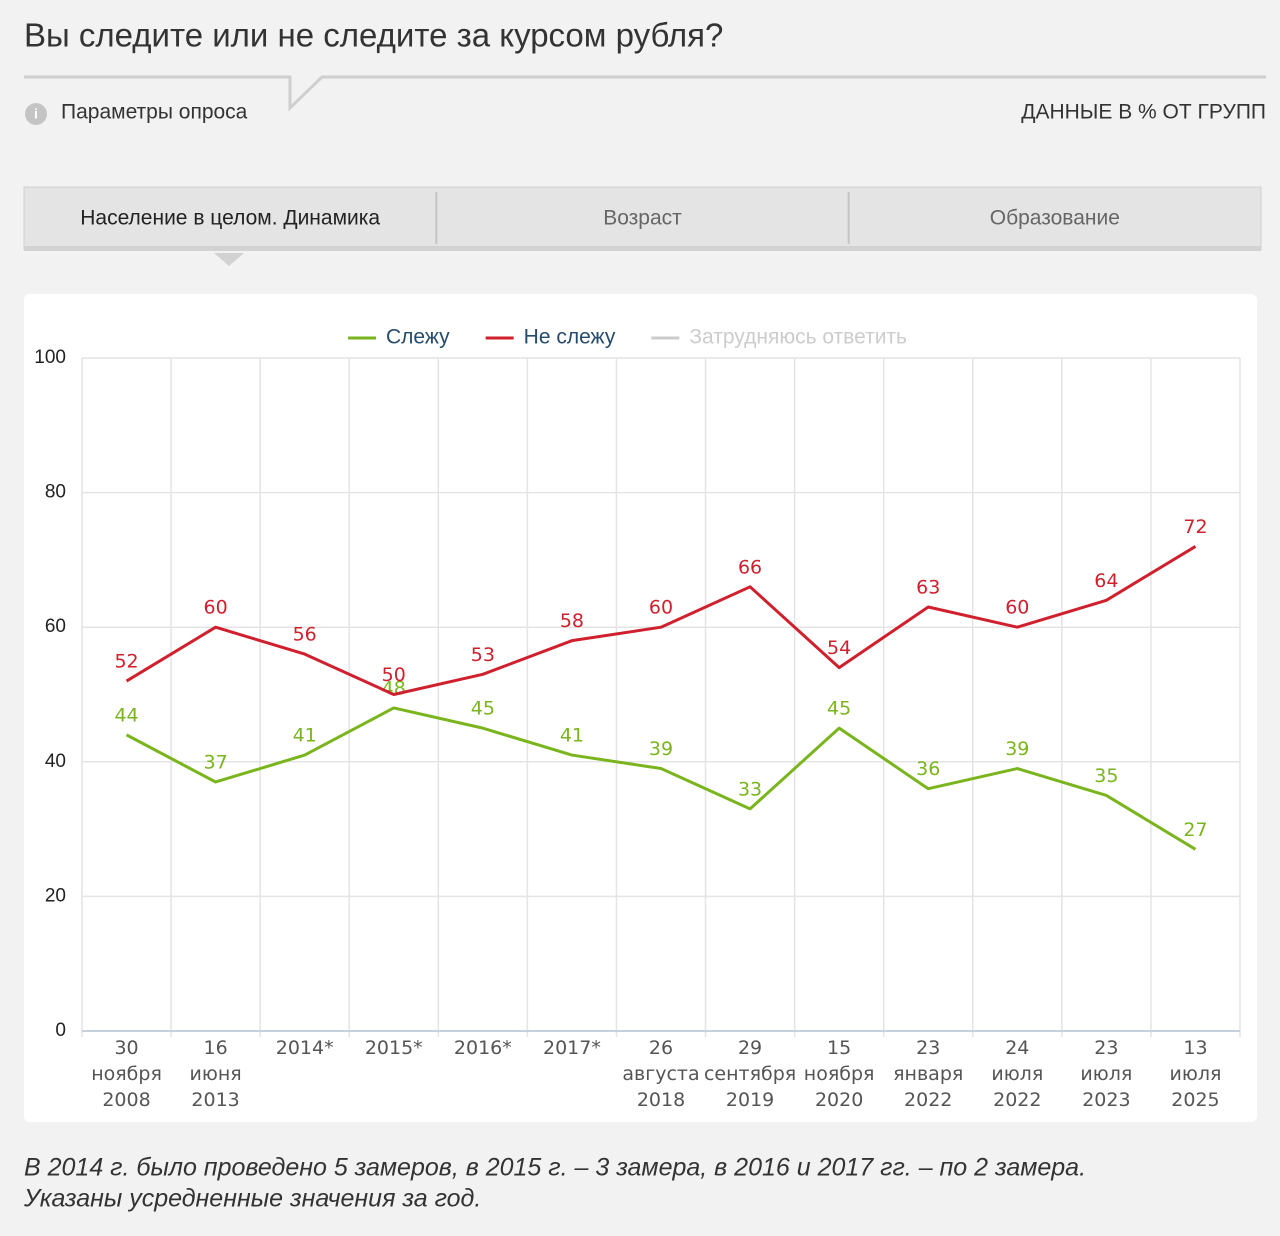 This screenshot has width=1280, height=1236. Describe the element at coordinates (305, 1048) in the screenshot. I see `x-tick-label: 2014*` at that location.